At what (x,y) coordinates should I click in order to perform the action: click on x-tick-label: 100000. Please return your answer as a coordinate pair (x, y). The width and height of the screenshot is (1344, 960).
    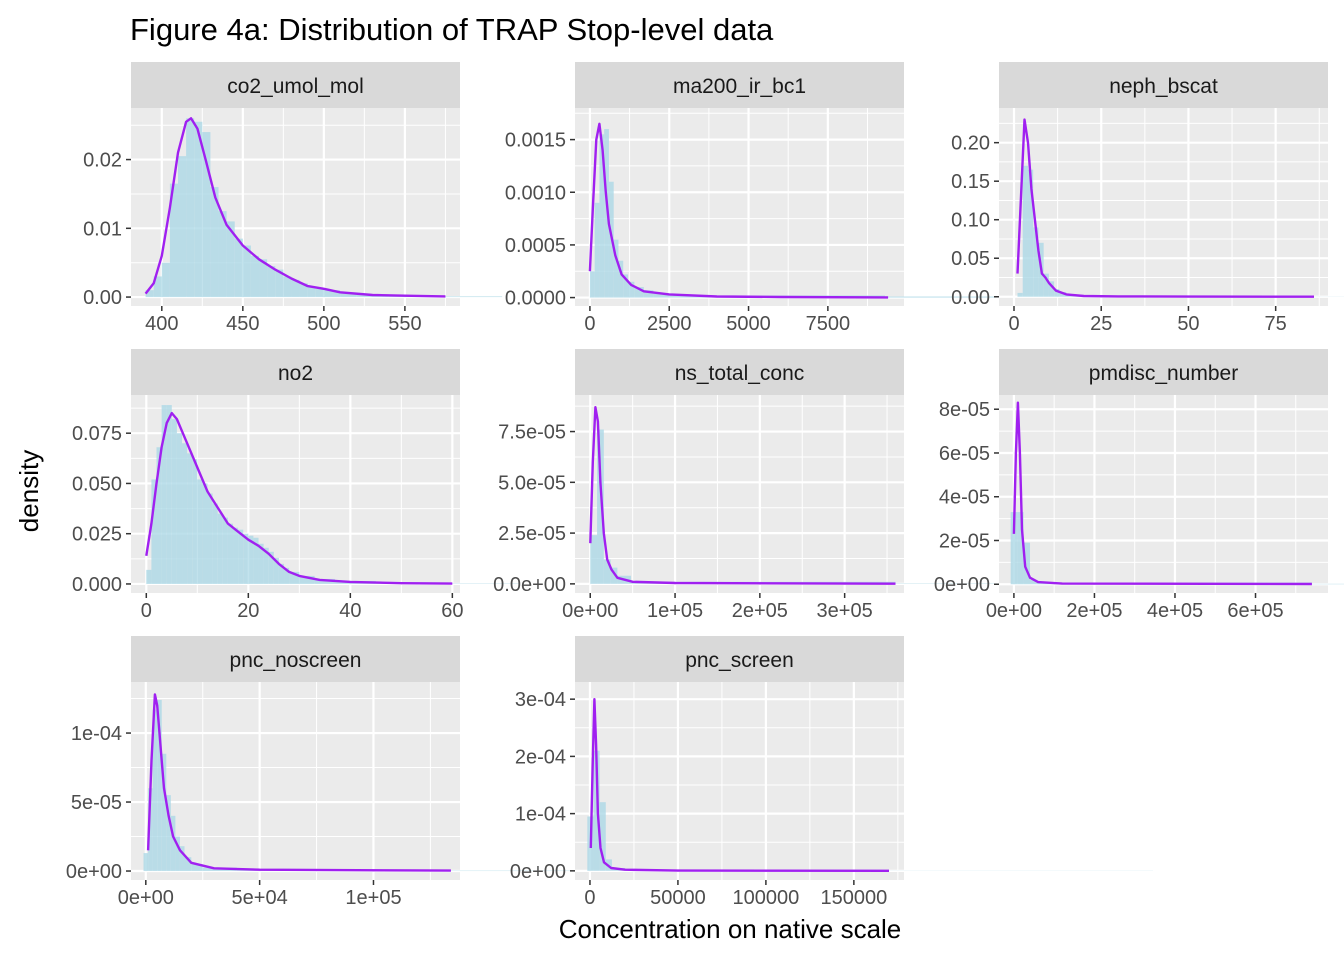
    Looking at the image, I should click on (766, 898).